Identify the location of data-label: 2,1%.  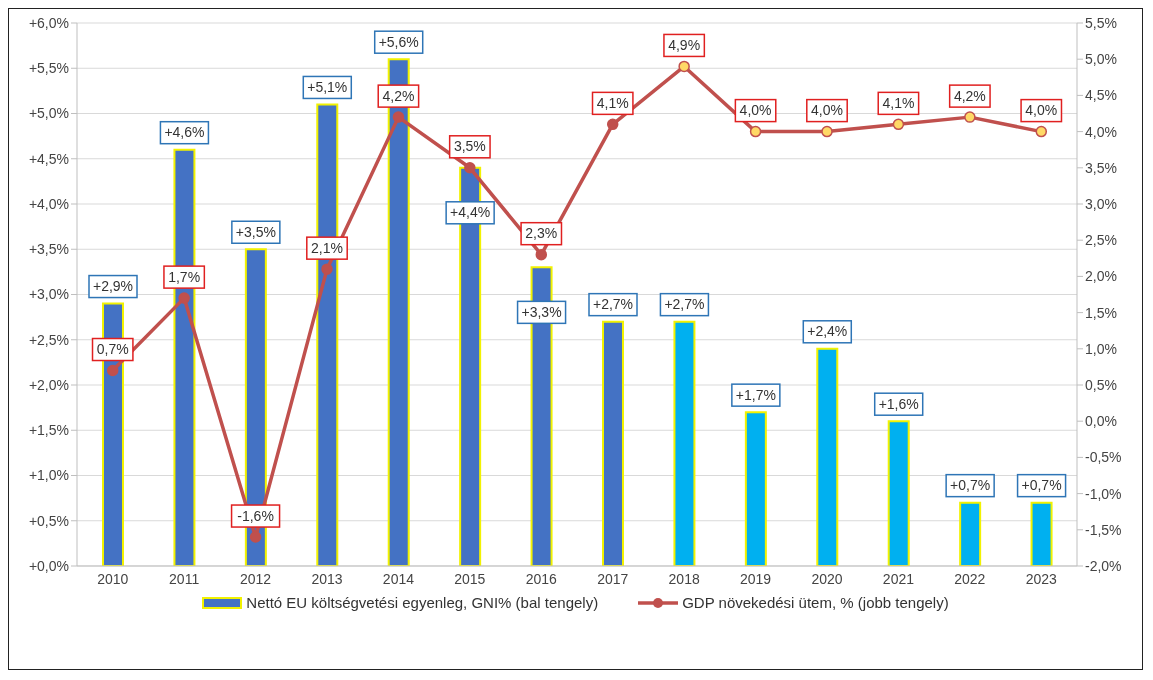
(327, 247).